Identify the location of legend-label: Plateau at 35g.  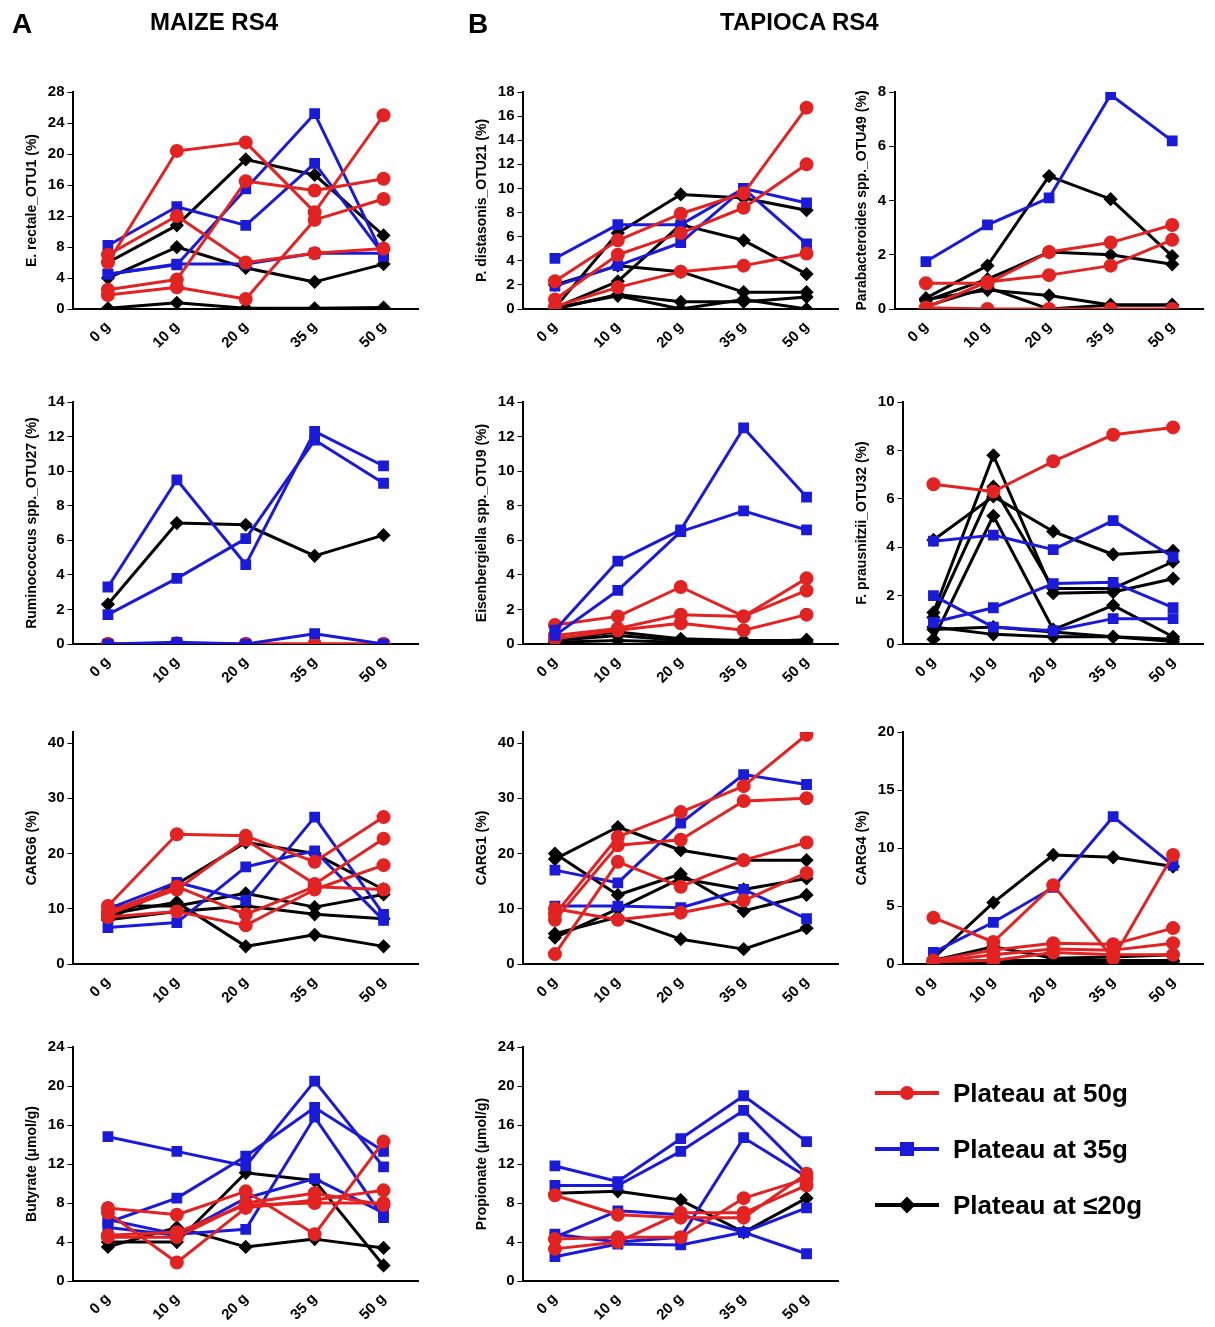
(1040, 1149).